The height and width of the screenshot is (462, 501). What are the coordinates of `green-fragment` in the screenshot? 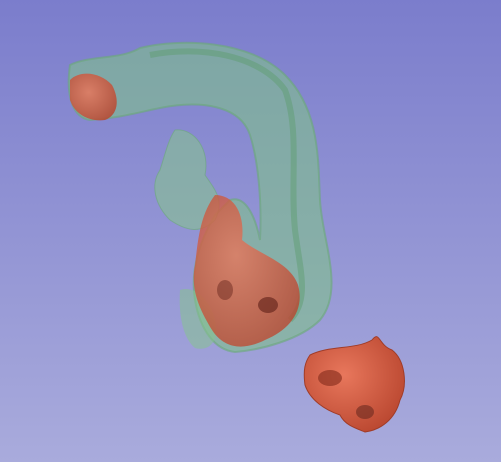 It's located at (187, 179).